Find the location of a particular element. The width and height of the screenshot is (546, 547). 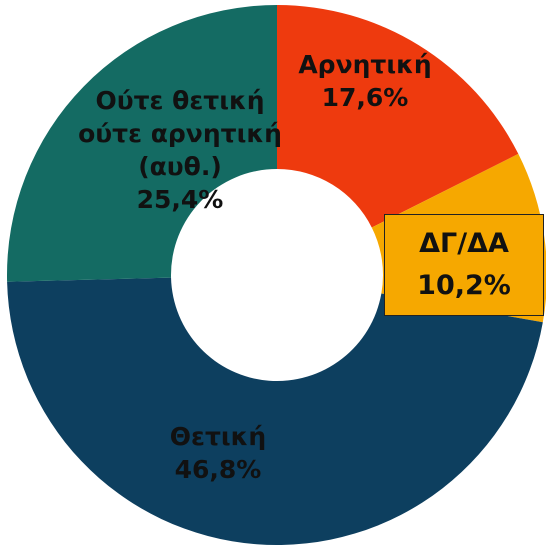

segment-label: ΔΓ/ΔΑ 10,2% is located at coordinates (464, 265).